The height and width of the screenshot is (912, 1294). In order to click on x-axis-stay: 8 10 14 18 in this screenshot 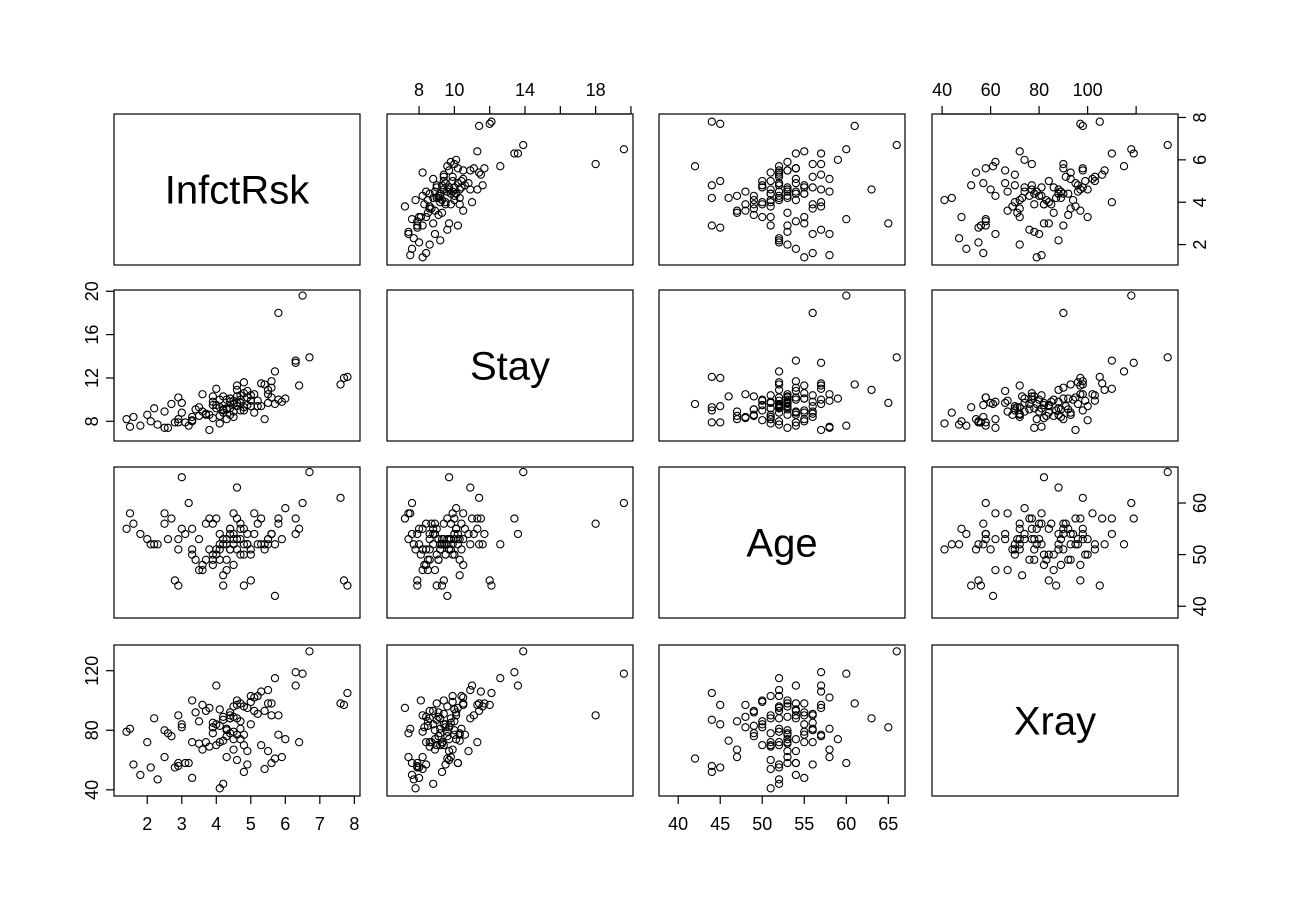, I will do `click(523, 97)`.